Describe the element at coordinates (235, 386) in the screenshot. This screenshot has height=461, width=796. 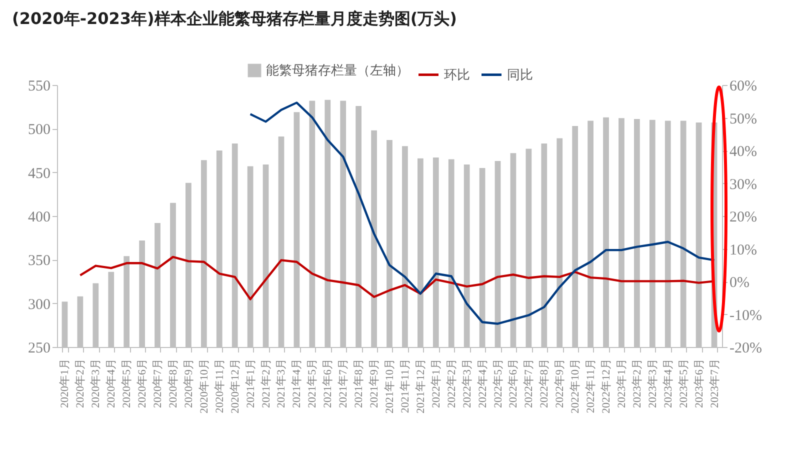
I see `x-tick-label: 2020年12月` at that location.